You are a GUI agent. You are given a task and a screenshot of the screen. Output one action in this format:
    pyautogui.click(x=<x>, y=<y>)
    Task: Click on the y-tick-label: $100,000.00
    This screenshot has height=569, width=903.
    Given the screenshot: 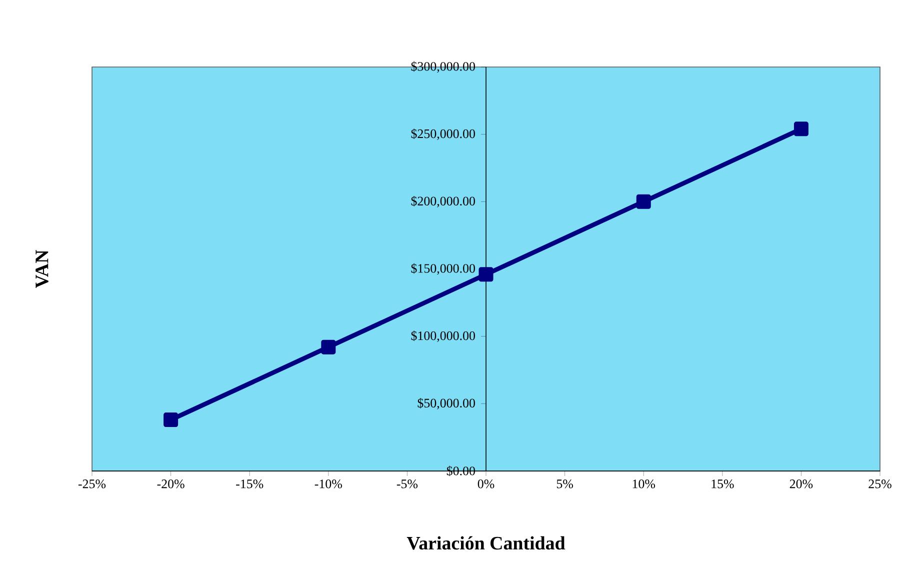 What is the action you would take?
    pyautogui.click(x=443, y=336)
    